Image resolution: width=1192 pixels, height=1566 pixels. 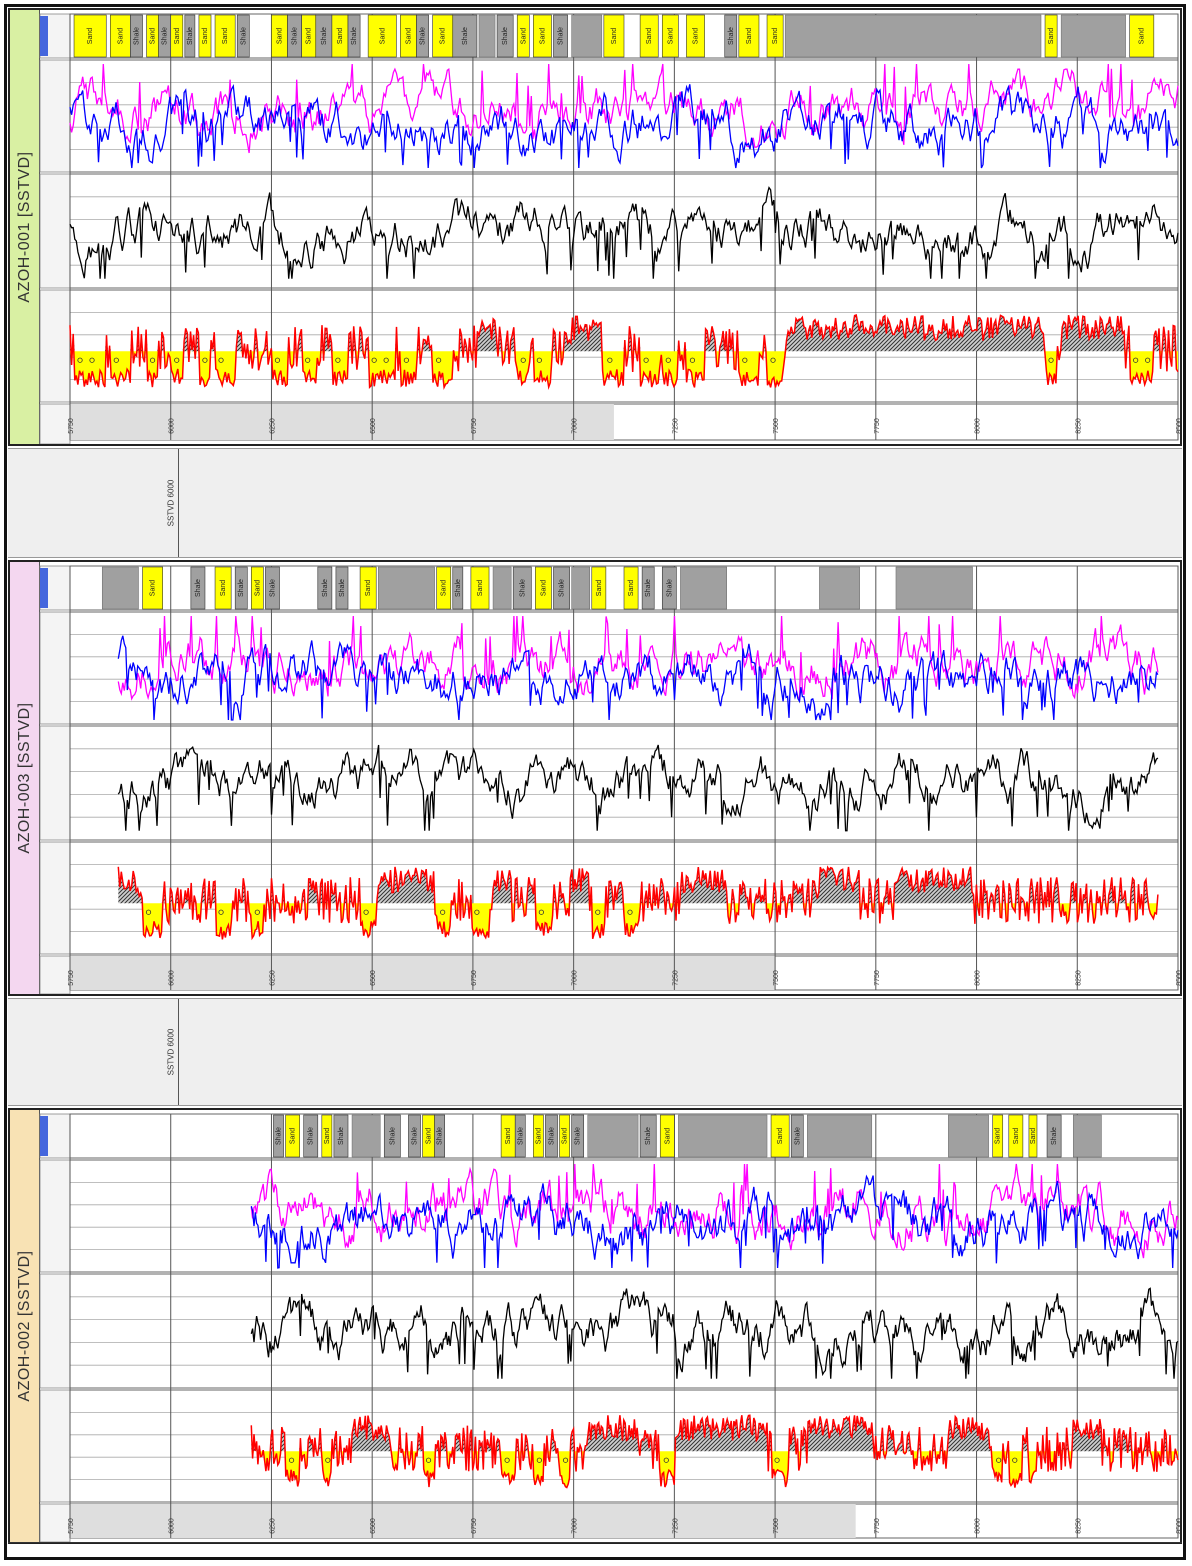 I want to click on track1-header, so click(x=55, y=1216).